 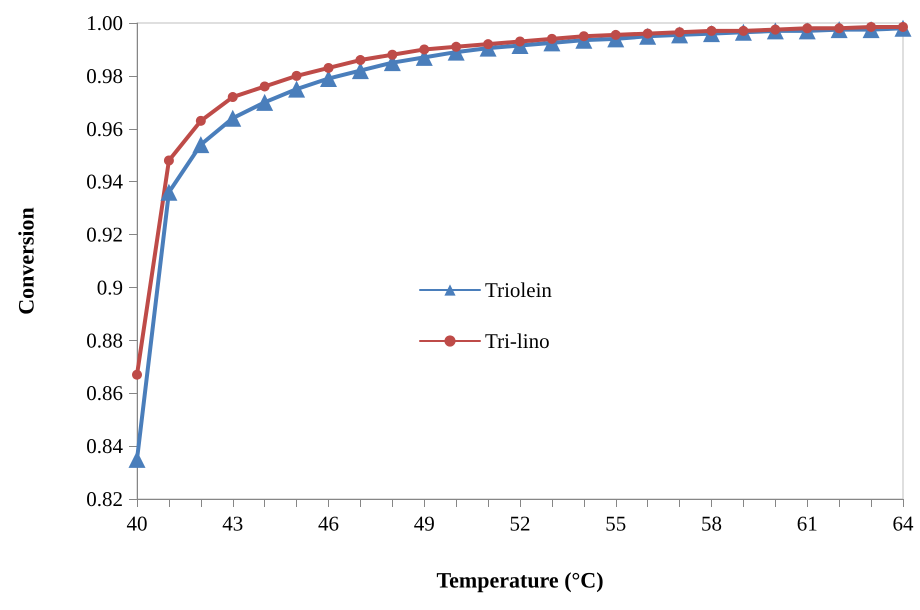 What do you see at coordinates (807, 524) in the screenshot?
I see `x-tick-label: 61` at bounding box center [807, 524].